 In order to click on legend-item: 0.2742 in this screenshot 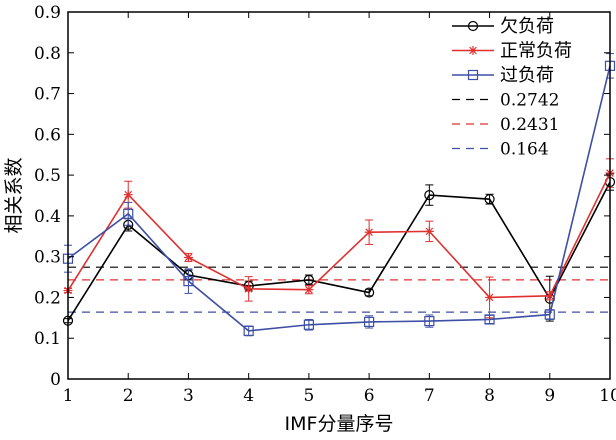, I will do `click(505, 101)`.